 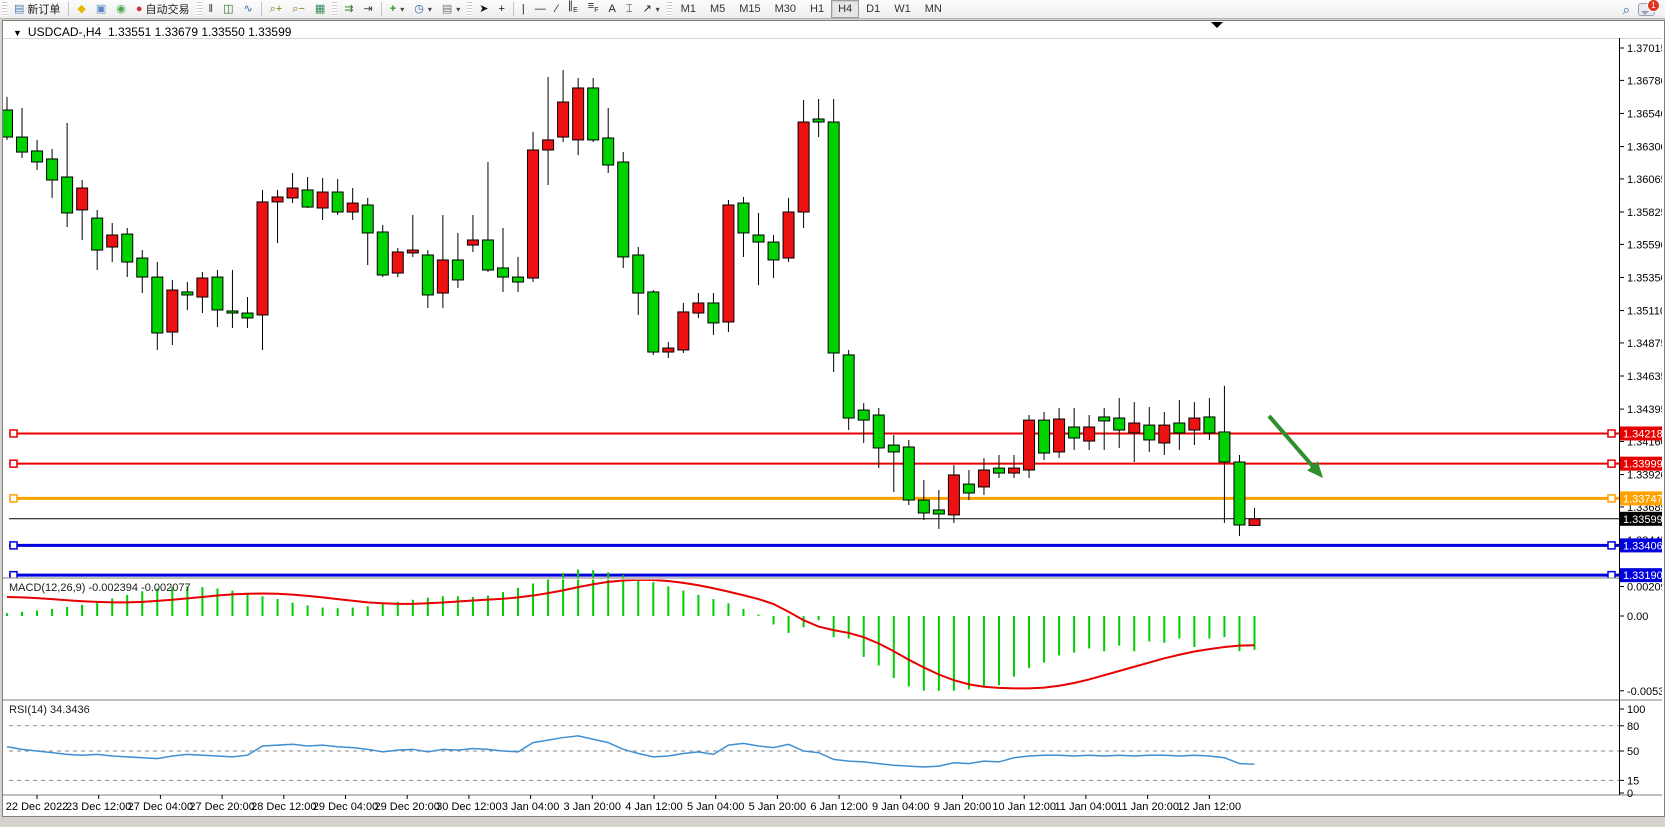 I want to click on time-tick-label: 3 Jan 04:00, so click(x=531, y=807).